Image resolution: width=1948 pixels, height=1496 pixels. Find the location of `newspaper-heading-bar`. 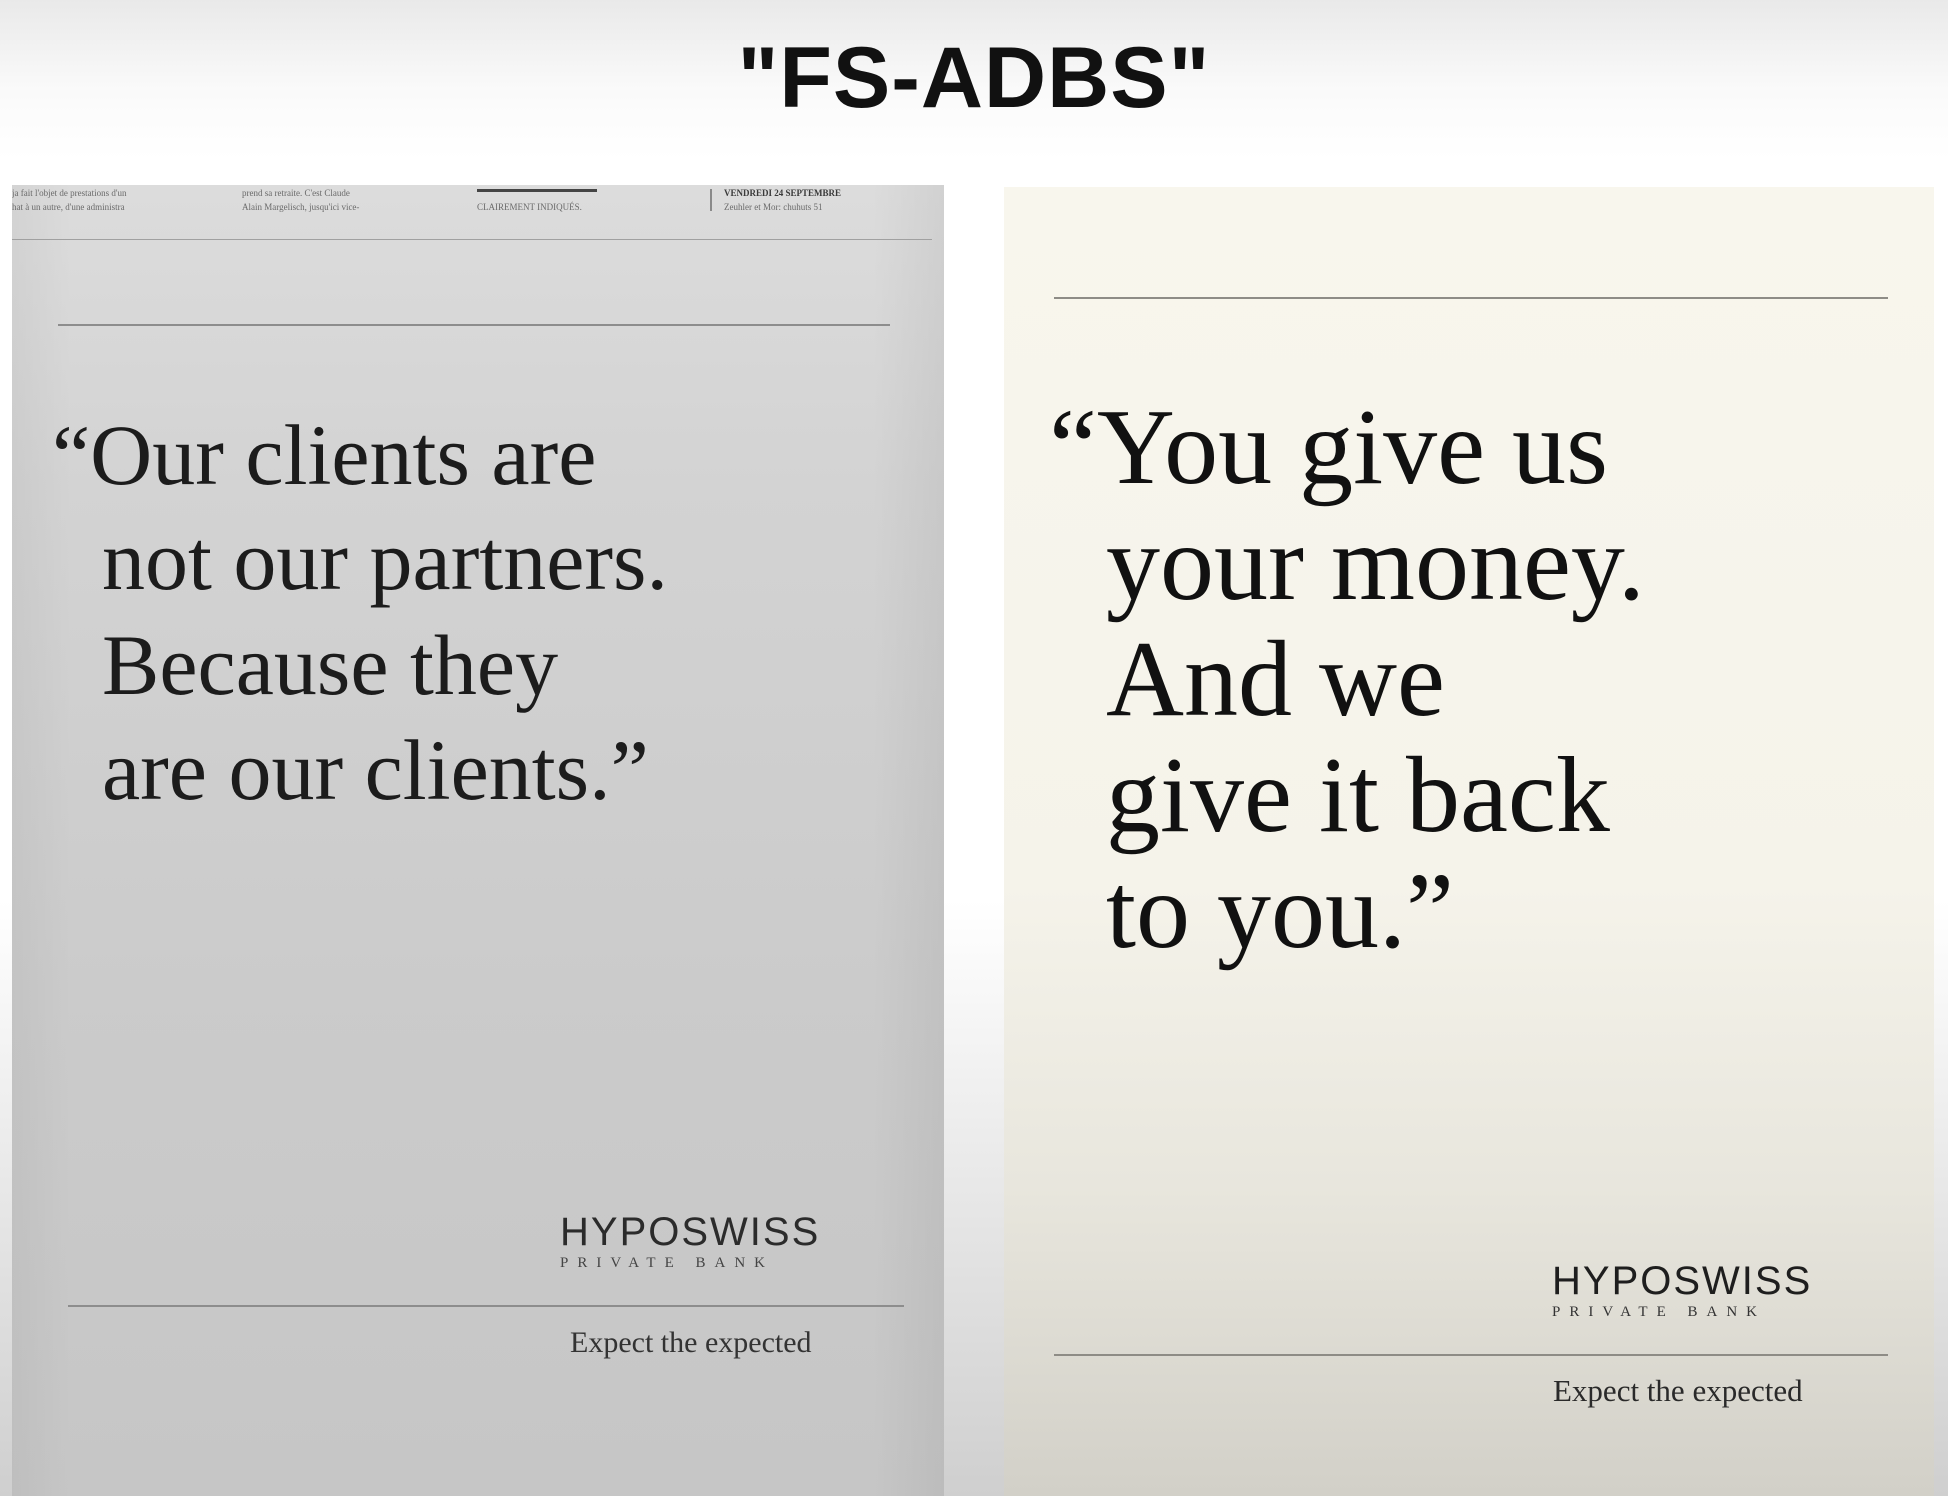

newspaper-heading-bar is located at coordinates (537, 190).